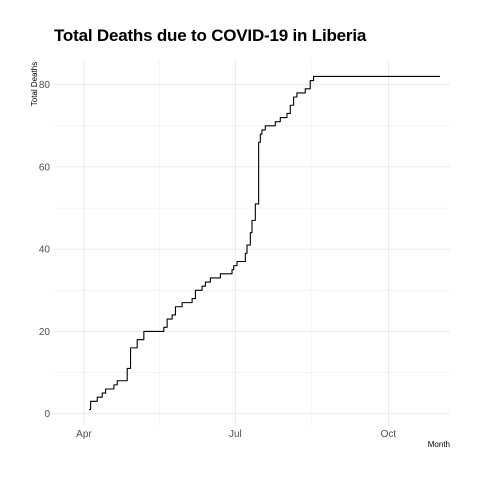 This screenshot has width=480, height=480. What do you see at coordinates (45, 167) in the screenshot?
I see `y-tick-label: 60` at bounding box center [45, 167].